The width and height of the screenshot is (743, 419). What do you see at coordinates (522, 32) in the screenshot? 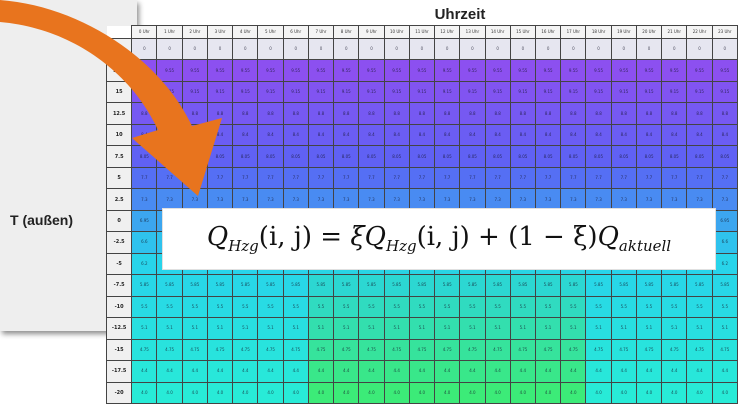
I see `hour-header: 15 Uhr` at bounding box center [522, 32].